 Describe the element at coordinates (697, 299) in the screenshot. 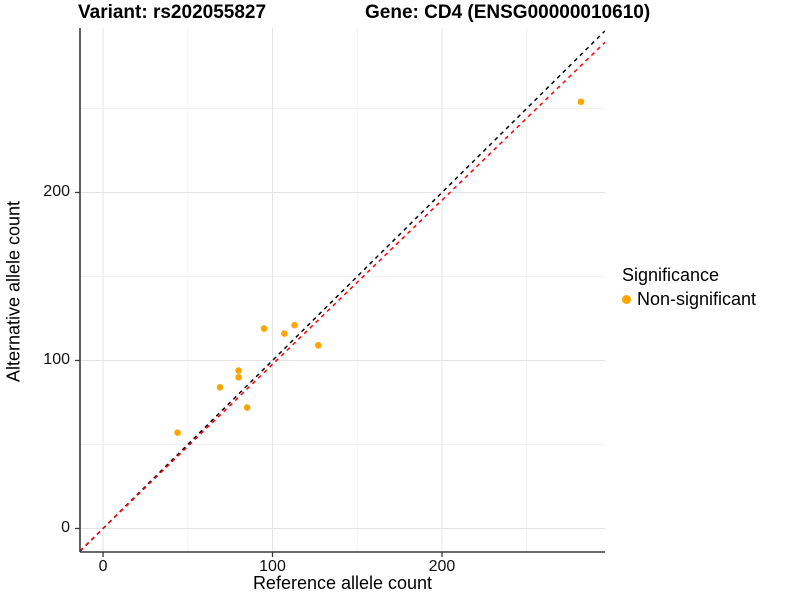

I see `legend-item-label: Non-significant` at that location.